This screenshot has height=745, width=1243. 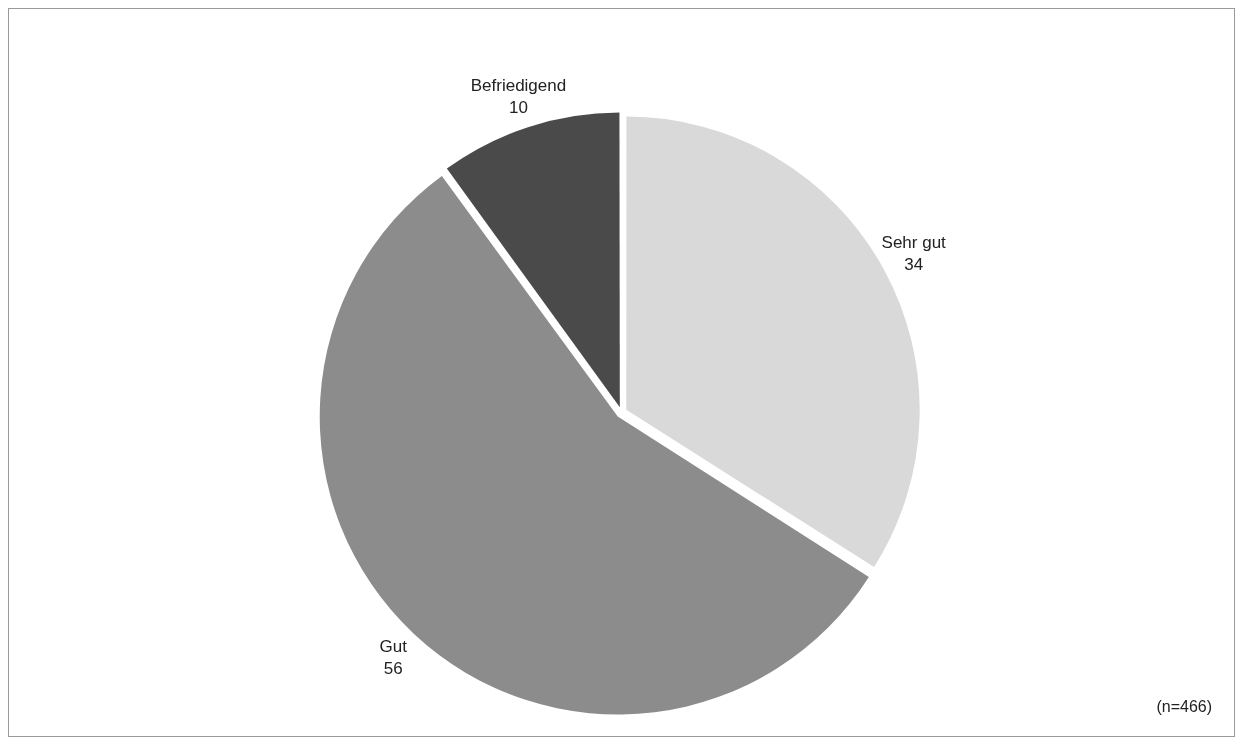 What do you see at coordinates (393, 668) in the screenshot?
I see `data-label: 56` at bounding box center [393, 668].